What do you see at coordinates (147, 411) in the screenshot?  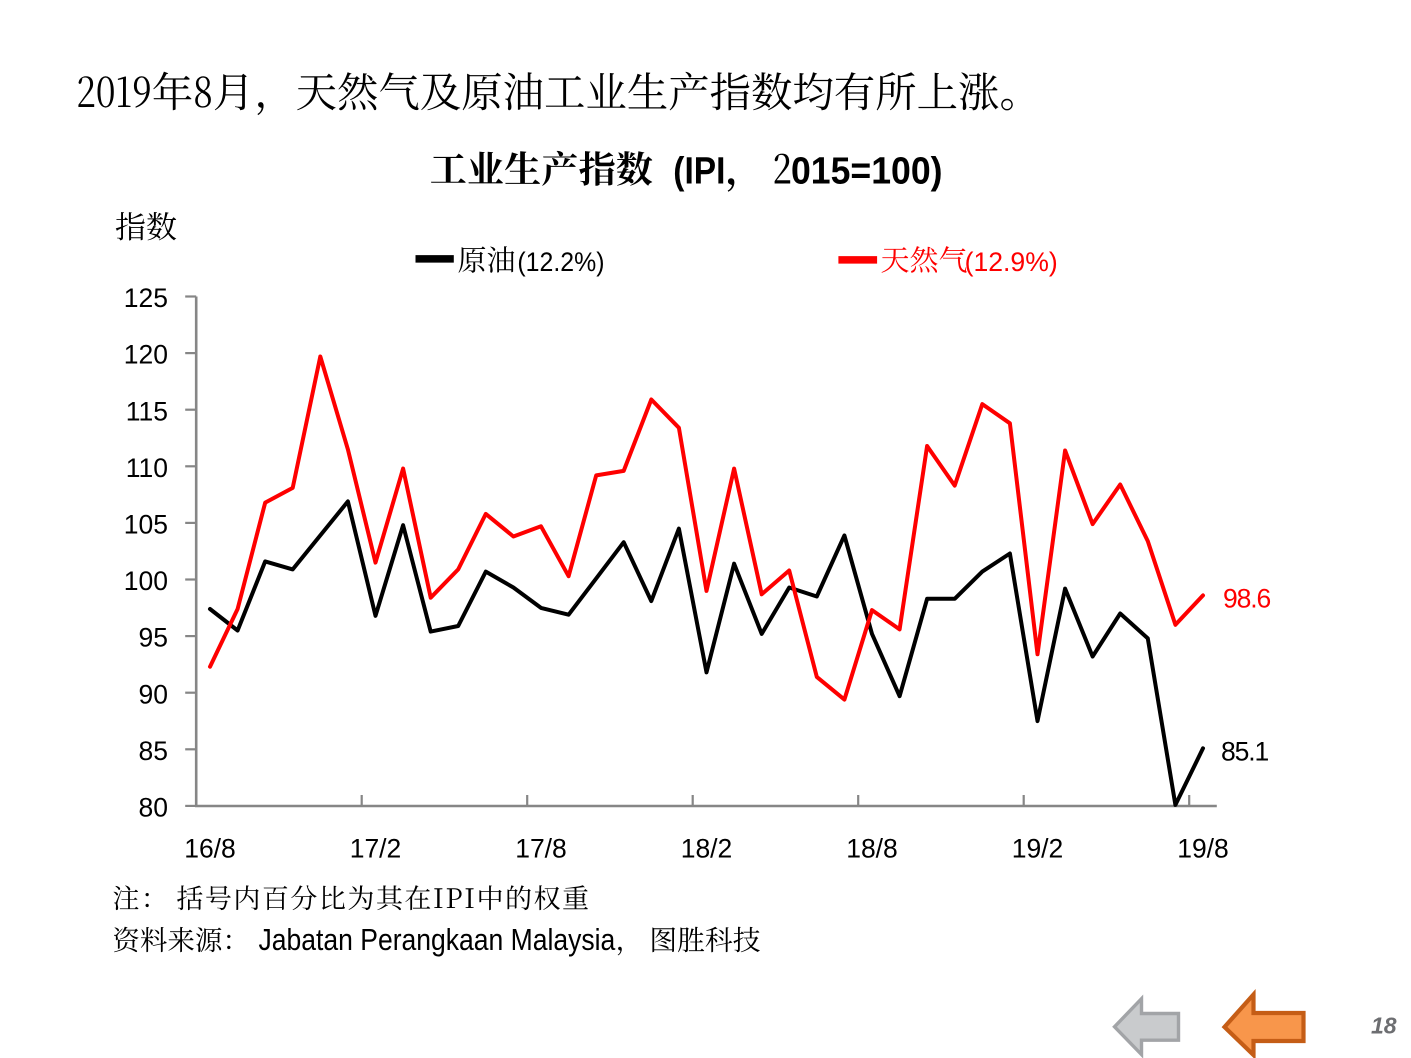 I see `svg-text: 115` at bounding box center [147, 411].